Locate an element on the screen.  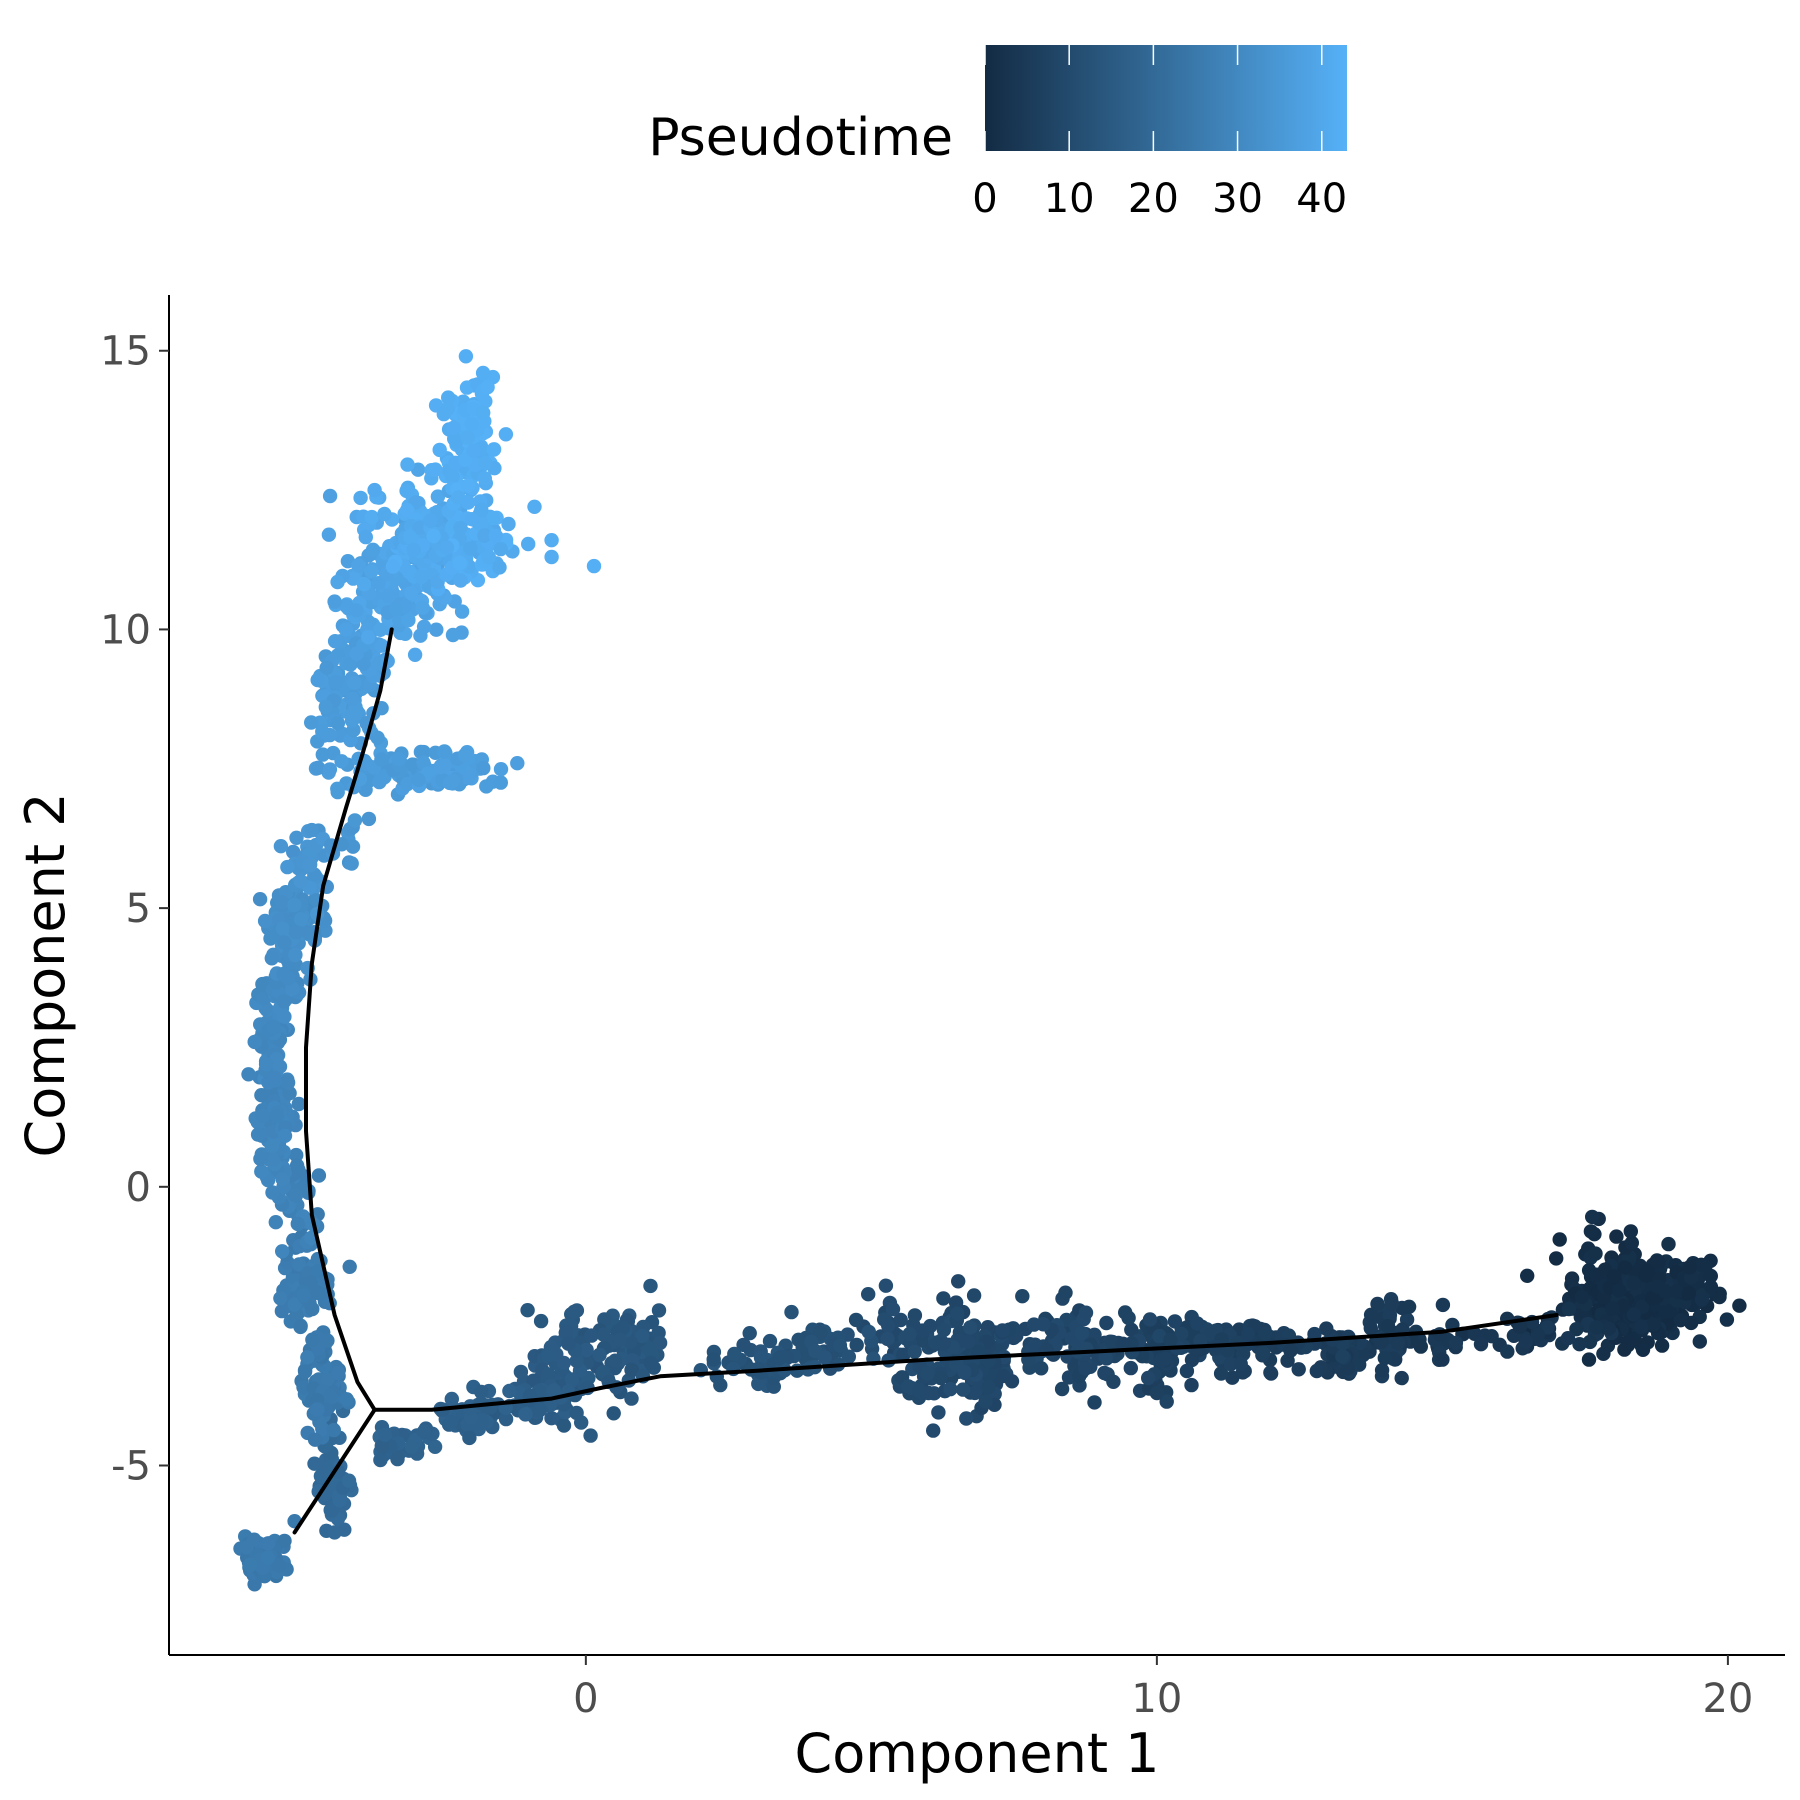
x-ticks: 0 10 20 is located at coordinates (1163, 1688).